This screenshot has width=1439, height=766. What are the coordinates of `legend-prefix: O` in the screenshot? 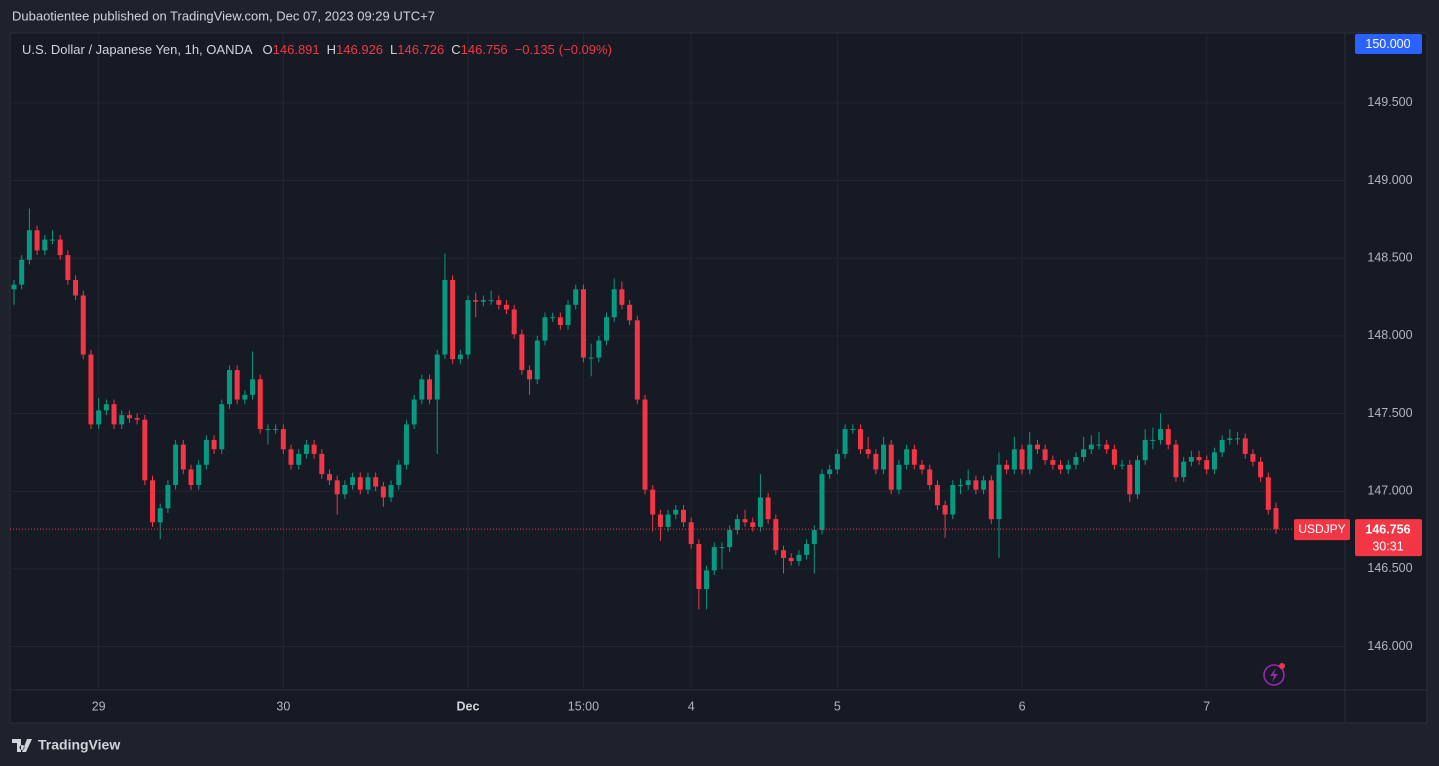 It's located at (268, 49).